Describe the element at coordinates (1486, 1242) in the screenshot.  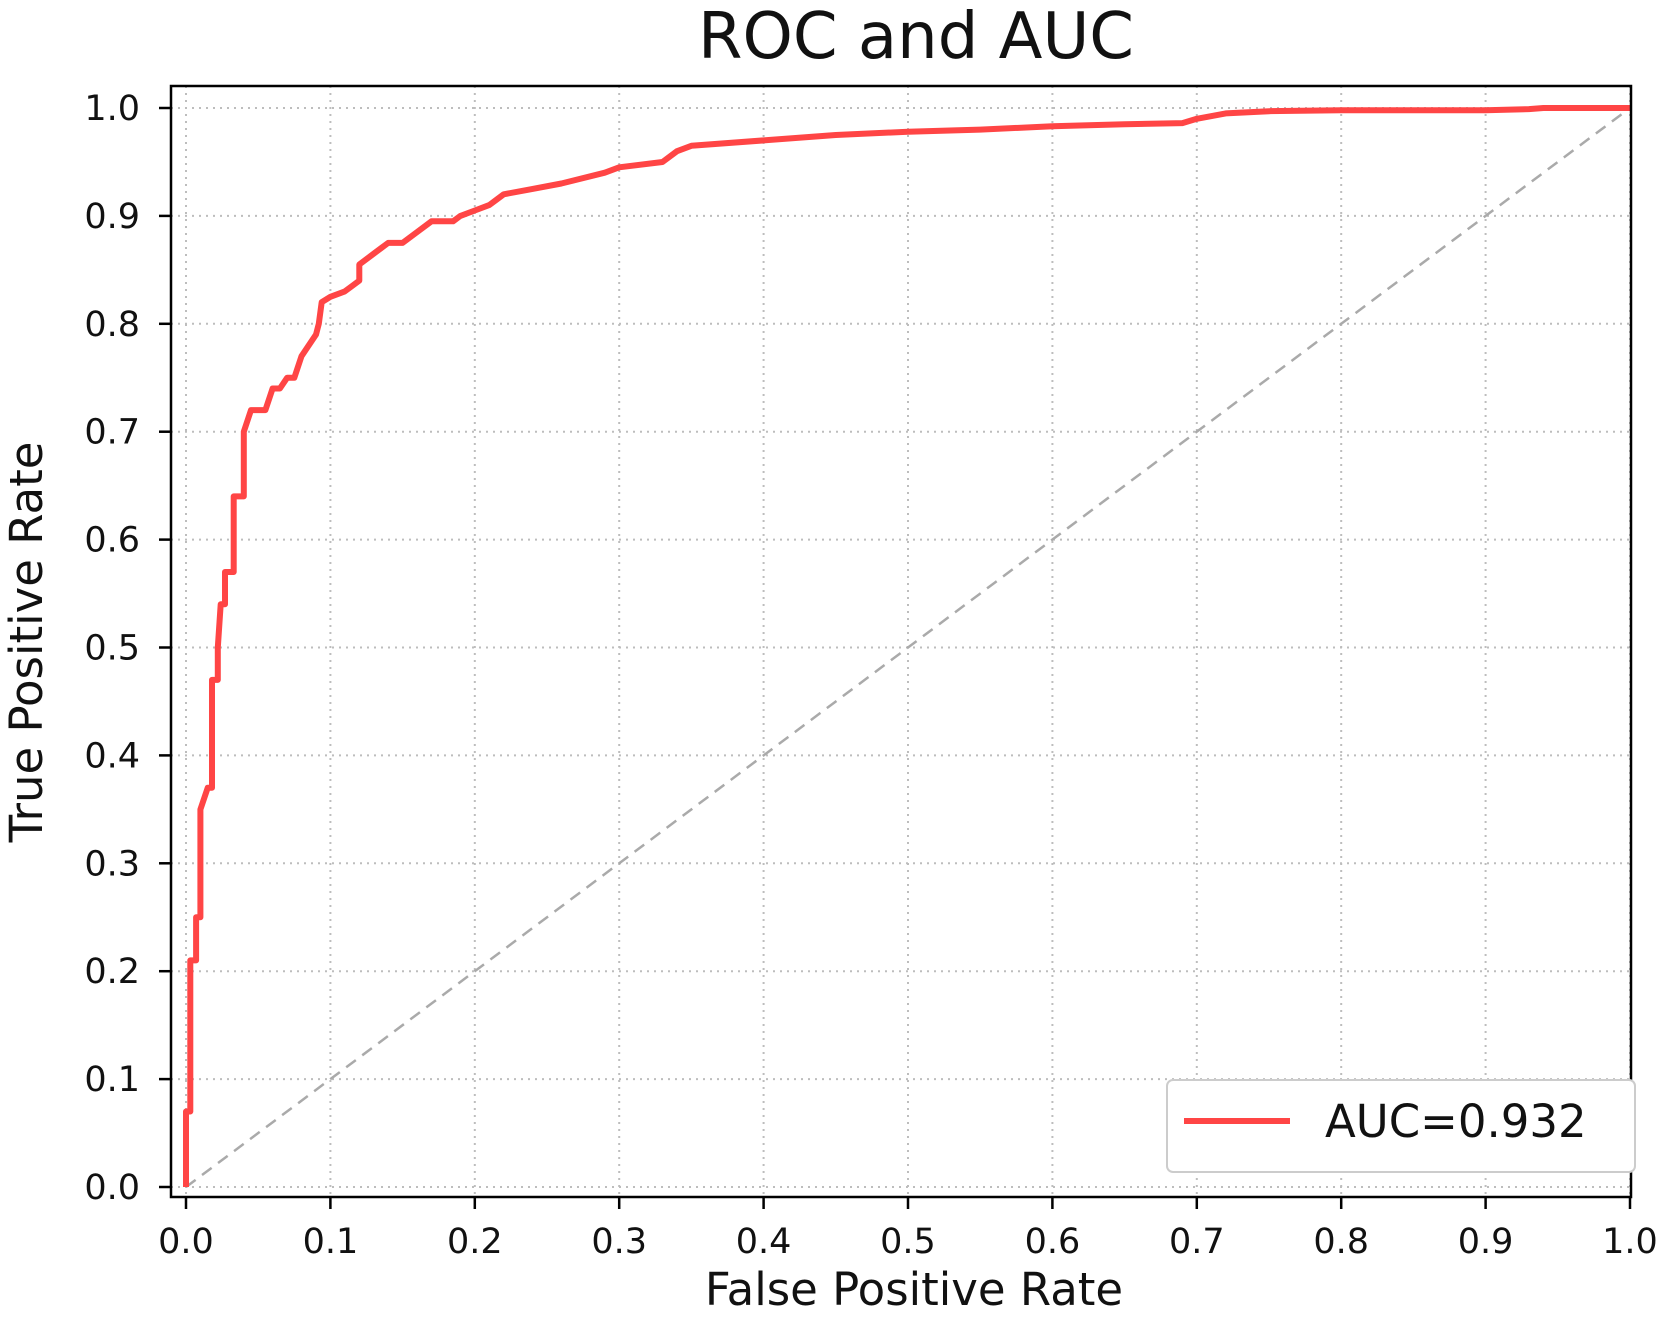
I see `x-tick-label: 0.9` at that location.